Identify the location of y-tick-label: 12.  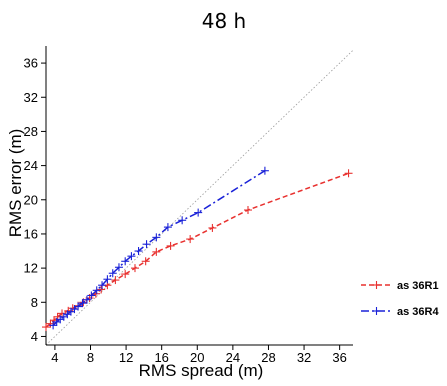
(31, 268).